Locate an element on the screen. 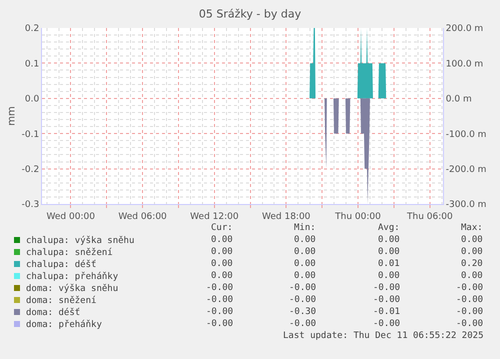 The image size is (500, 359). text: Max: is located at coordinates (472, 228).